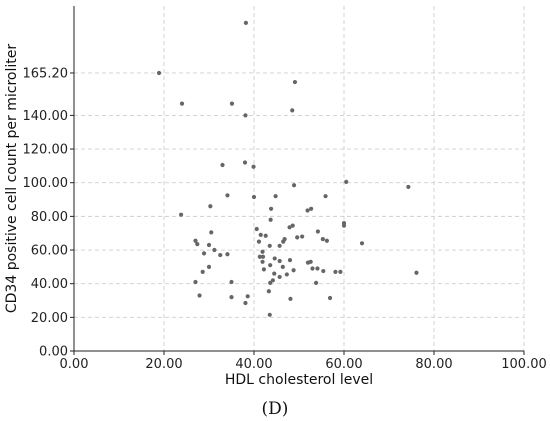 The image size is (550, 421). What do you see at coordinates (74, 364) in the screenshot?
I see `x-tick-label: 0.00` at bounding box center [74, 364].